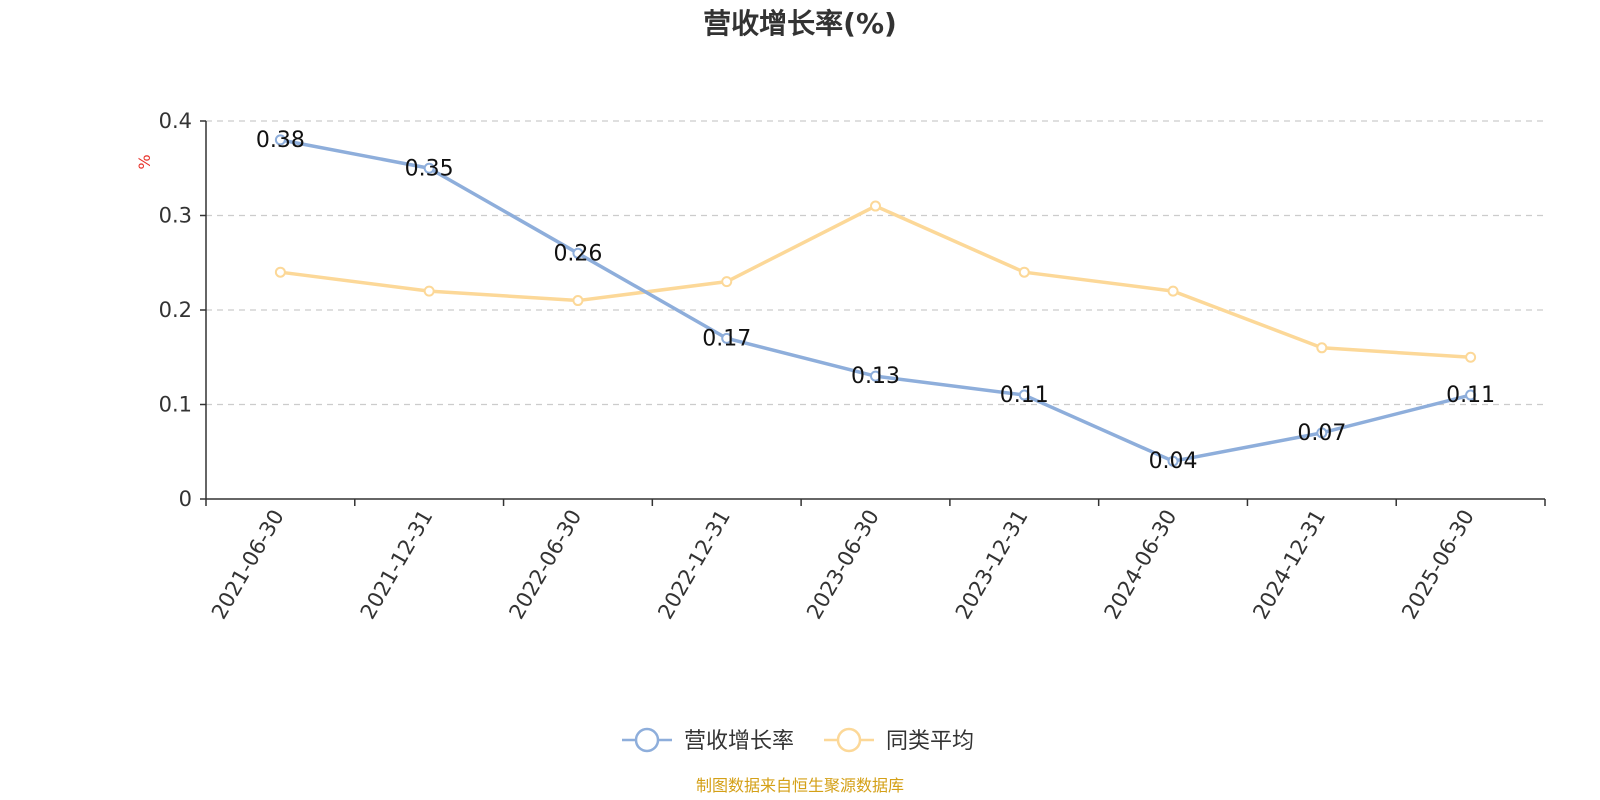 The width and height of the screenshot is (1600, 800). I want to click on x-tick-label: 2021-06-30, so click(248, 565).